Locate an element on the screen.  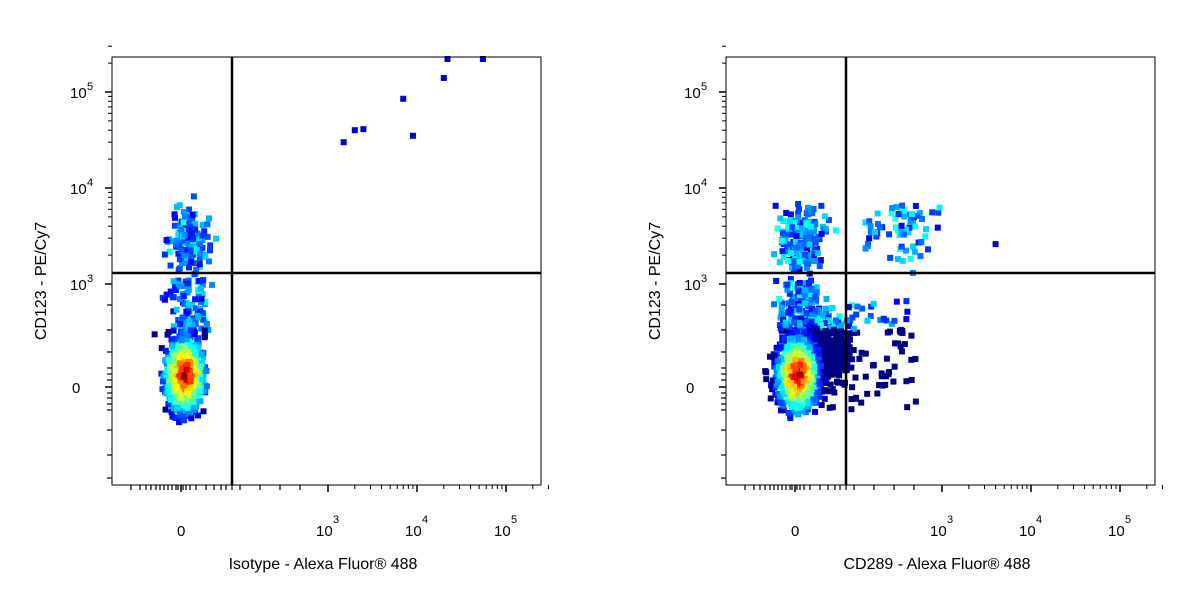
y-tick-exponent: 4 is located at coordinates (90, 183).